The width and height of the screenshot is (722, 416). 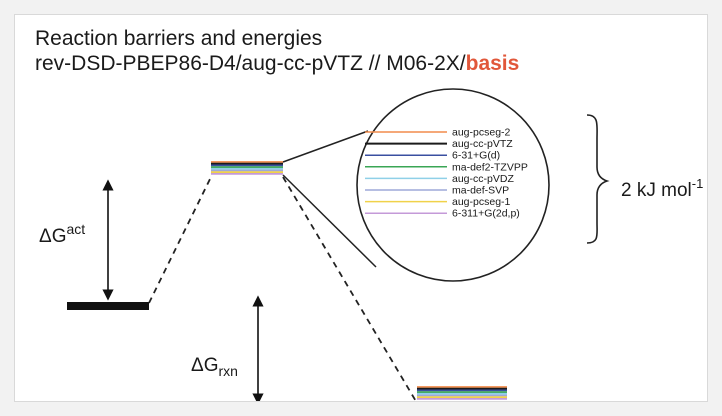 What do you see at coordinates (481, 202) in the screenshot?
I see `basis-set-label: aug-pcseg-1` at bounding box center [481, 202].